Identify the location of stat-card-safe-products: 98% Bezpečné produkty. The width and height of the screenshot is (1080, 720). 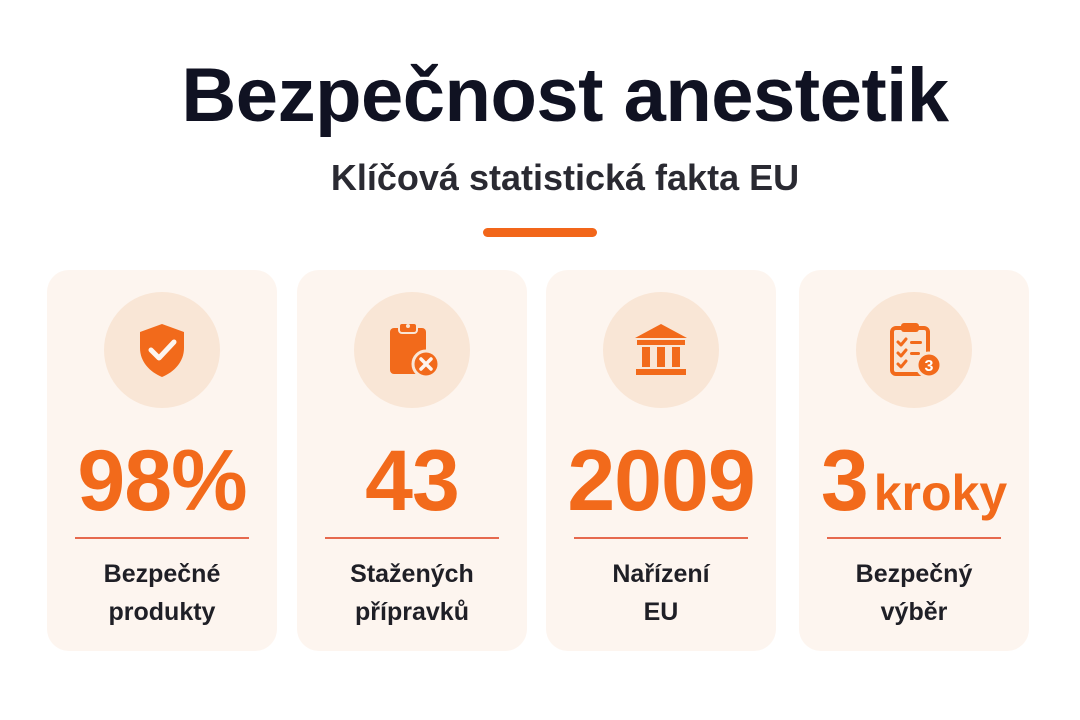
(162, 460).